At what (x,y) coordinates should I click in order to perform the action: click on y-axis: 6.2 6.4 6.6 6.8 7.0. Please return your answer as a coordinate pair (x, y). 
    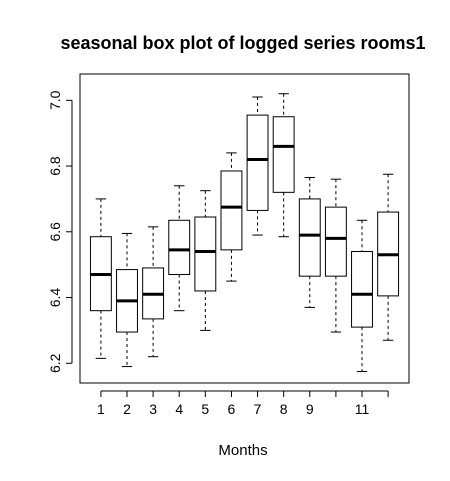
    Looking at the image, I should click on (60, 231).